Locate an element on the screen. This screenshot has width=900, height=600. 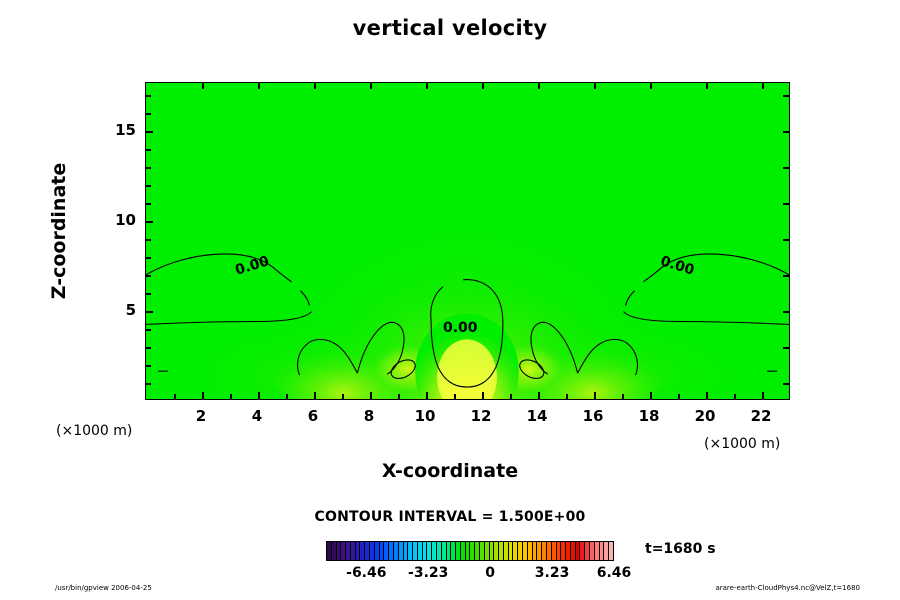
y-tick-label-15: 15 is located at coordinates (125, 130).